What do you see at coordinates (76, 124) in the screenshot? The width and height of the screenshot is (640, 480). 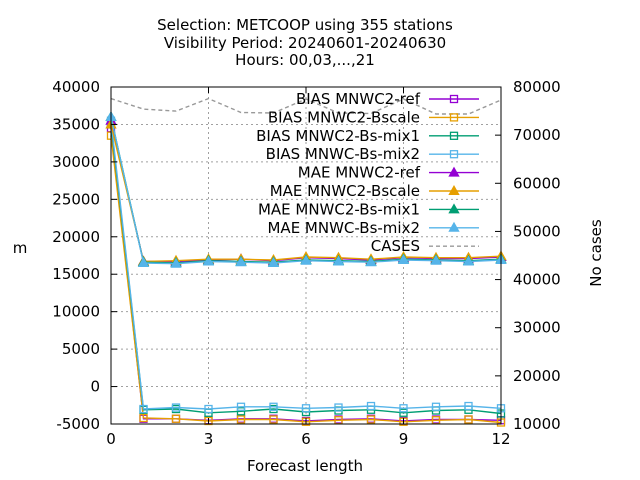 I see `y-tick-label: 35000` at bounding box center [76, 124].